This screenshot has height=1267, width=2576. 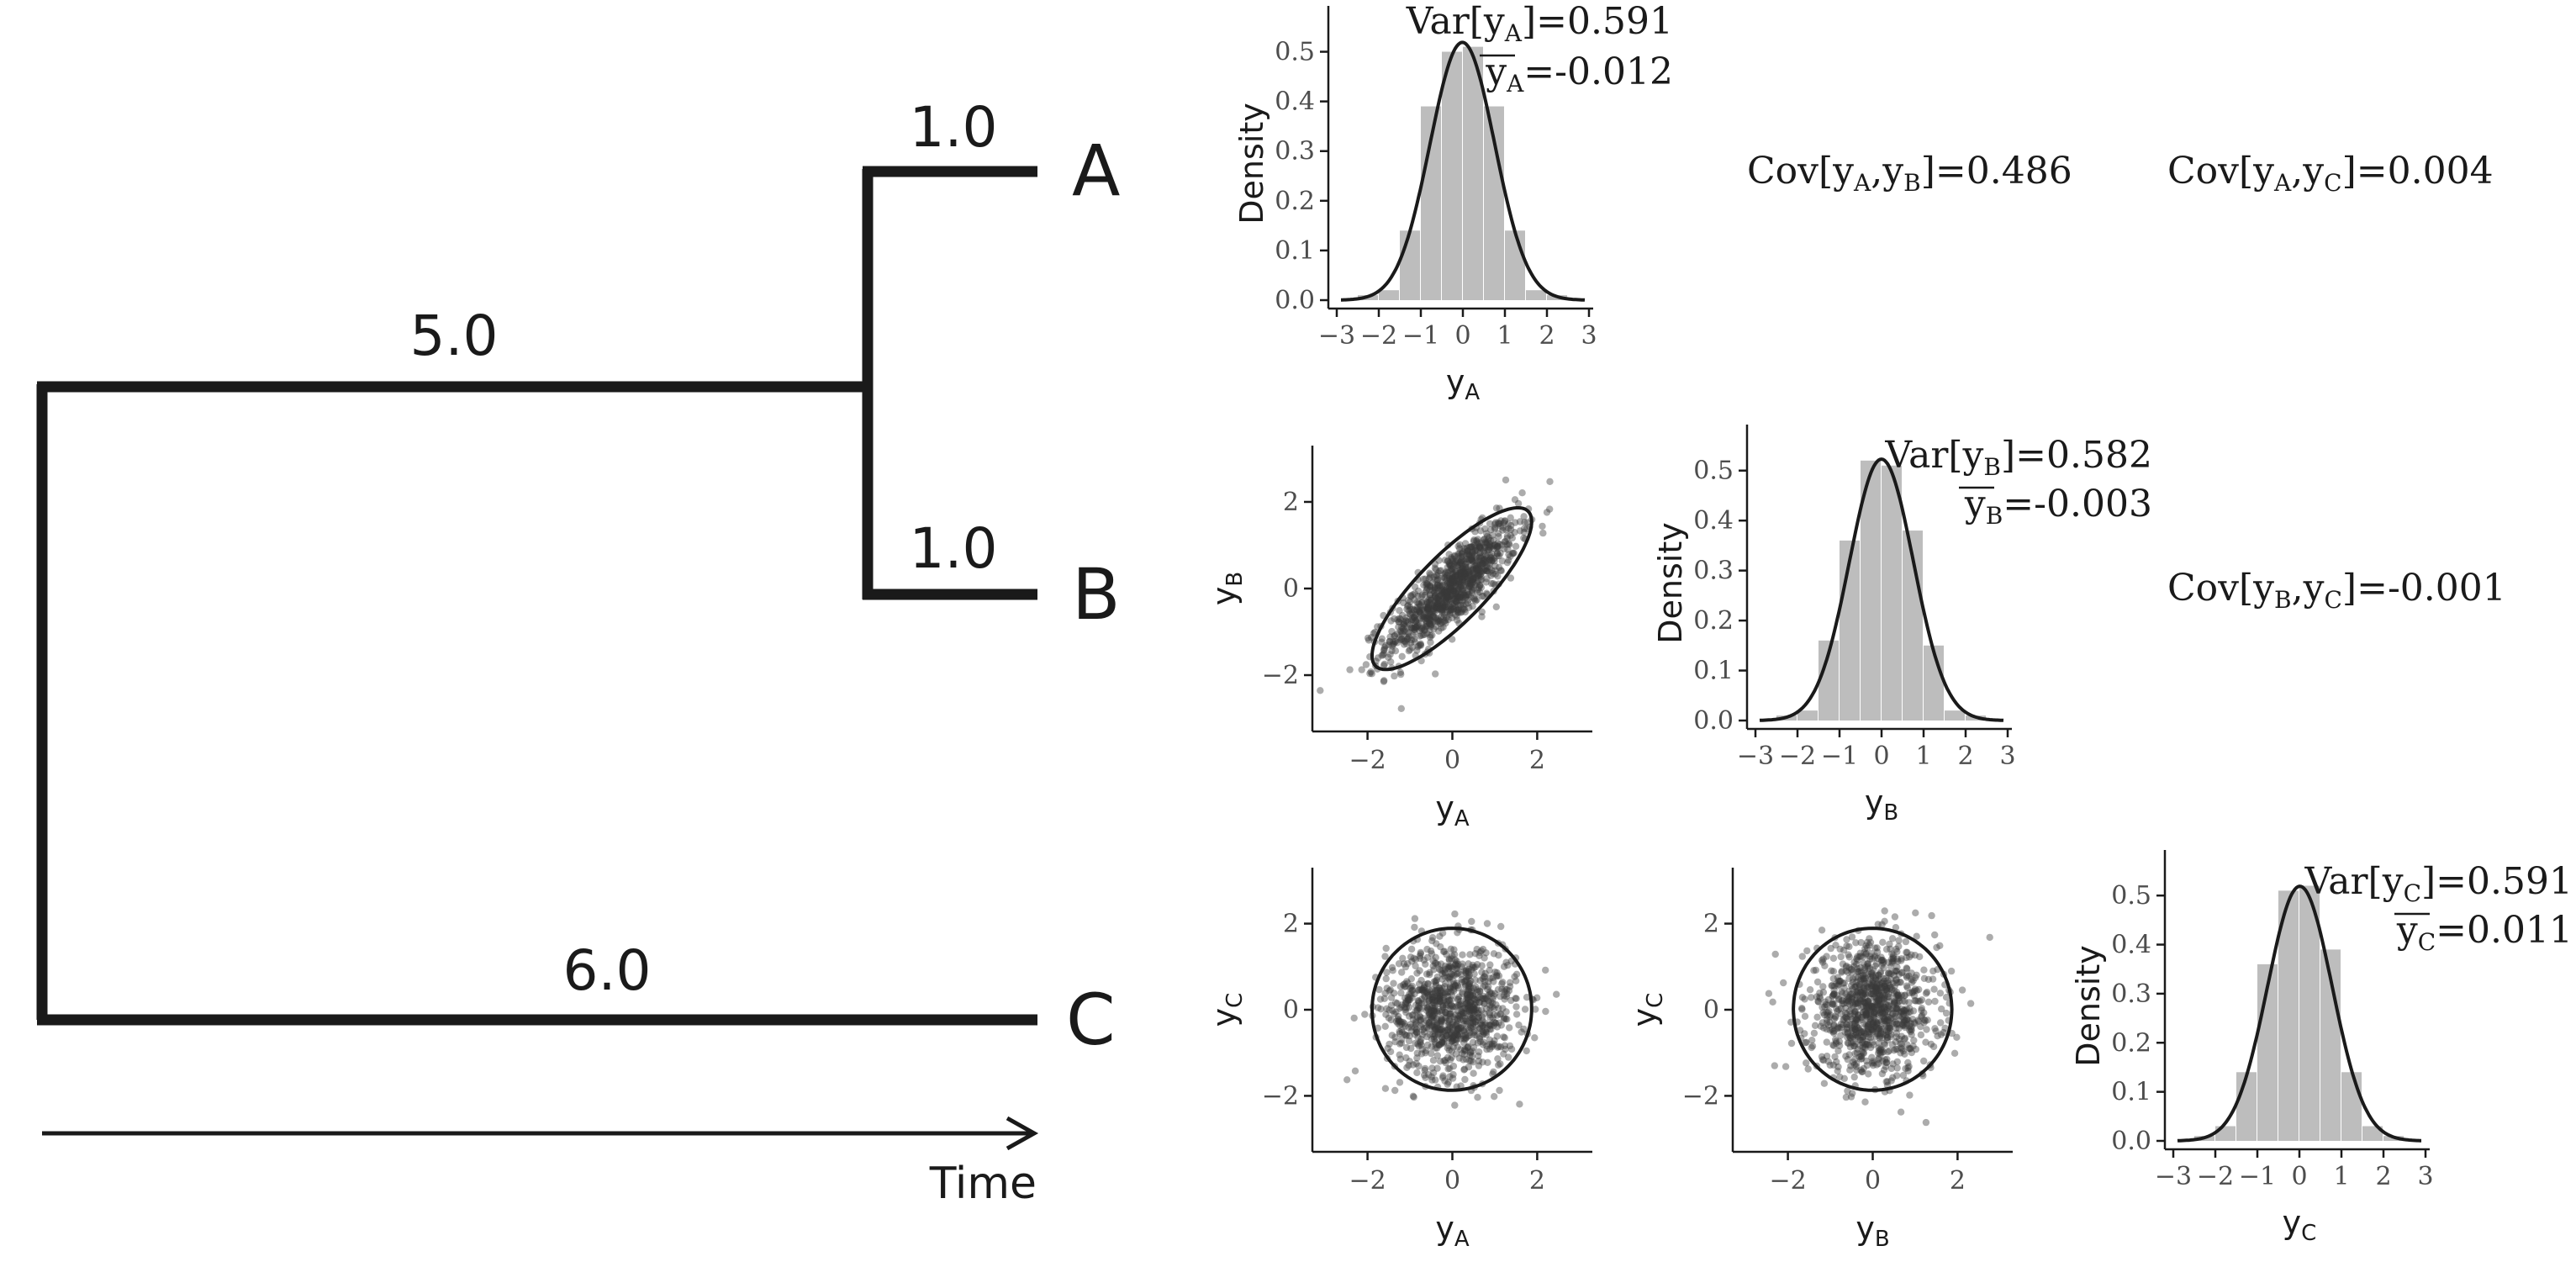 What do you see at coordinates (1295, 52) in the screenshot?
I see `y-tick-label: 0.5` at bounding box center [1295, 52].